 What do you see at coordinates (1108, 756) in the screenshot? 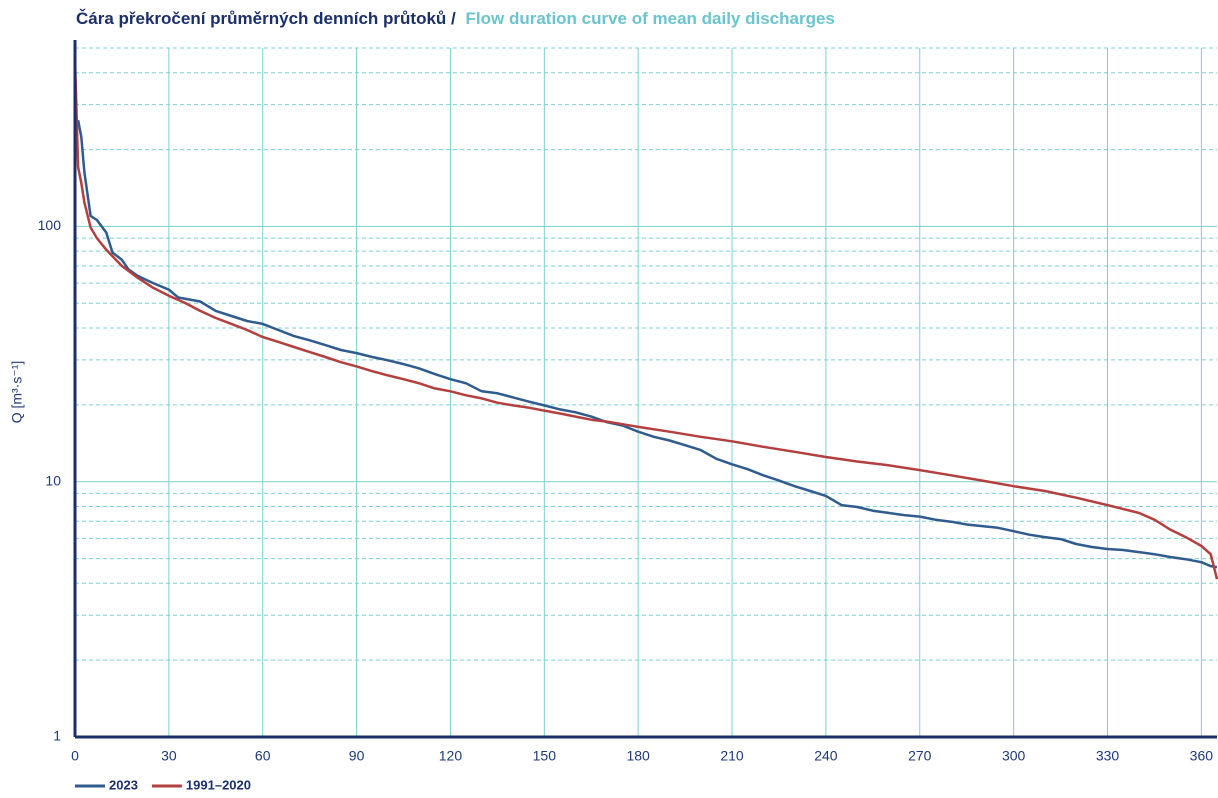
I see `x-tick-label: 330` at bounding box center [1108, 756].